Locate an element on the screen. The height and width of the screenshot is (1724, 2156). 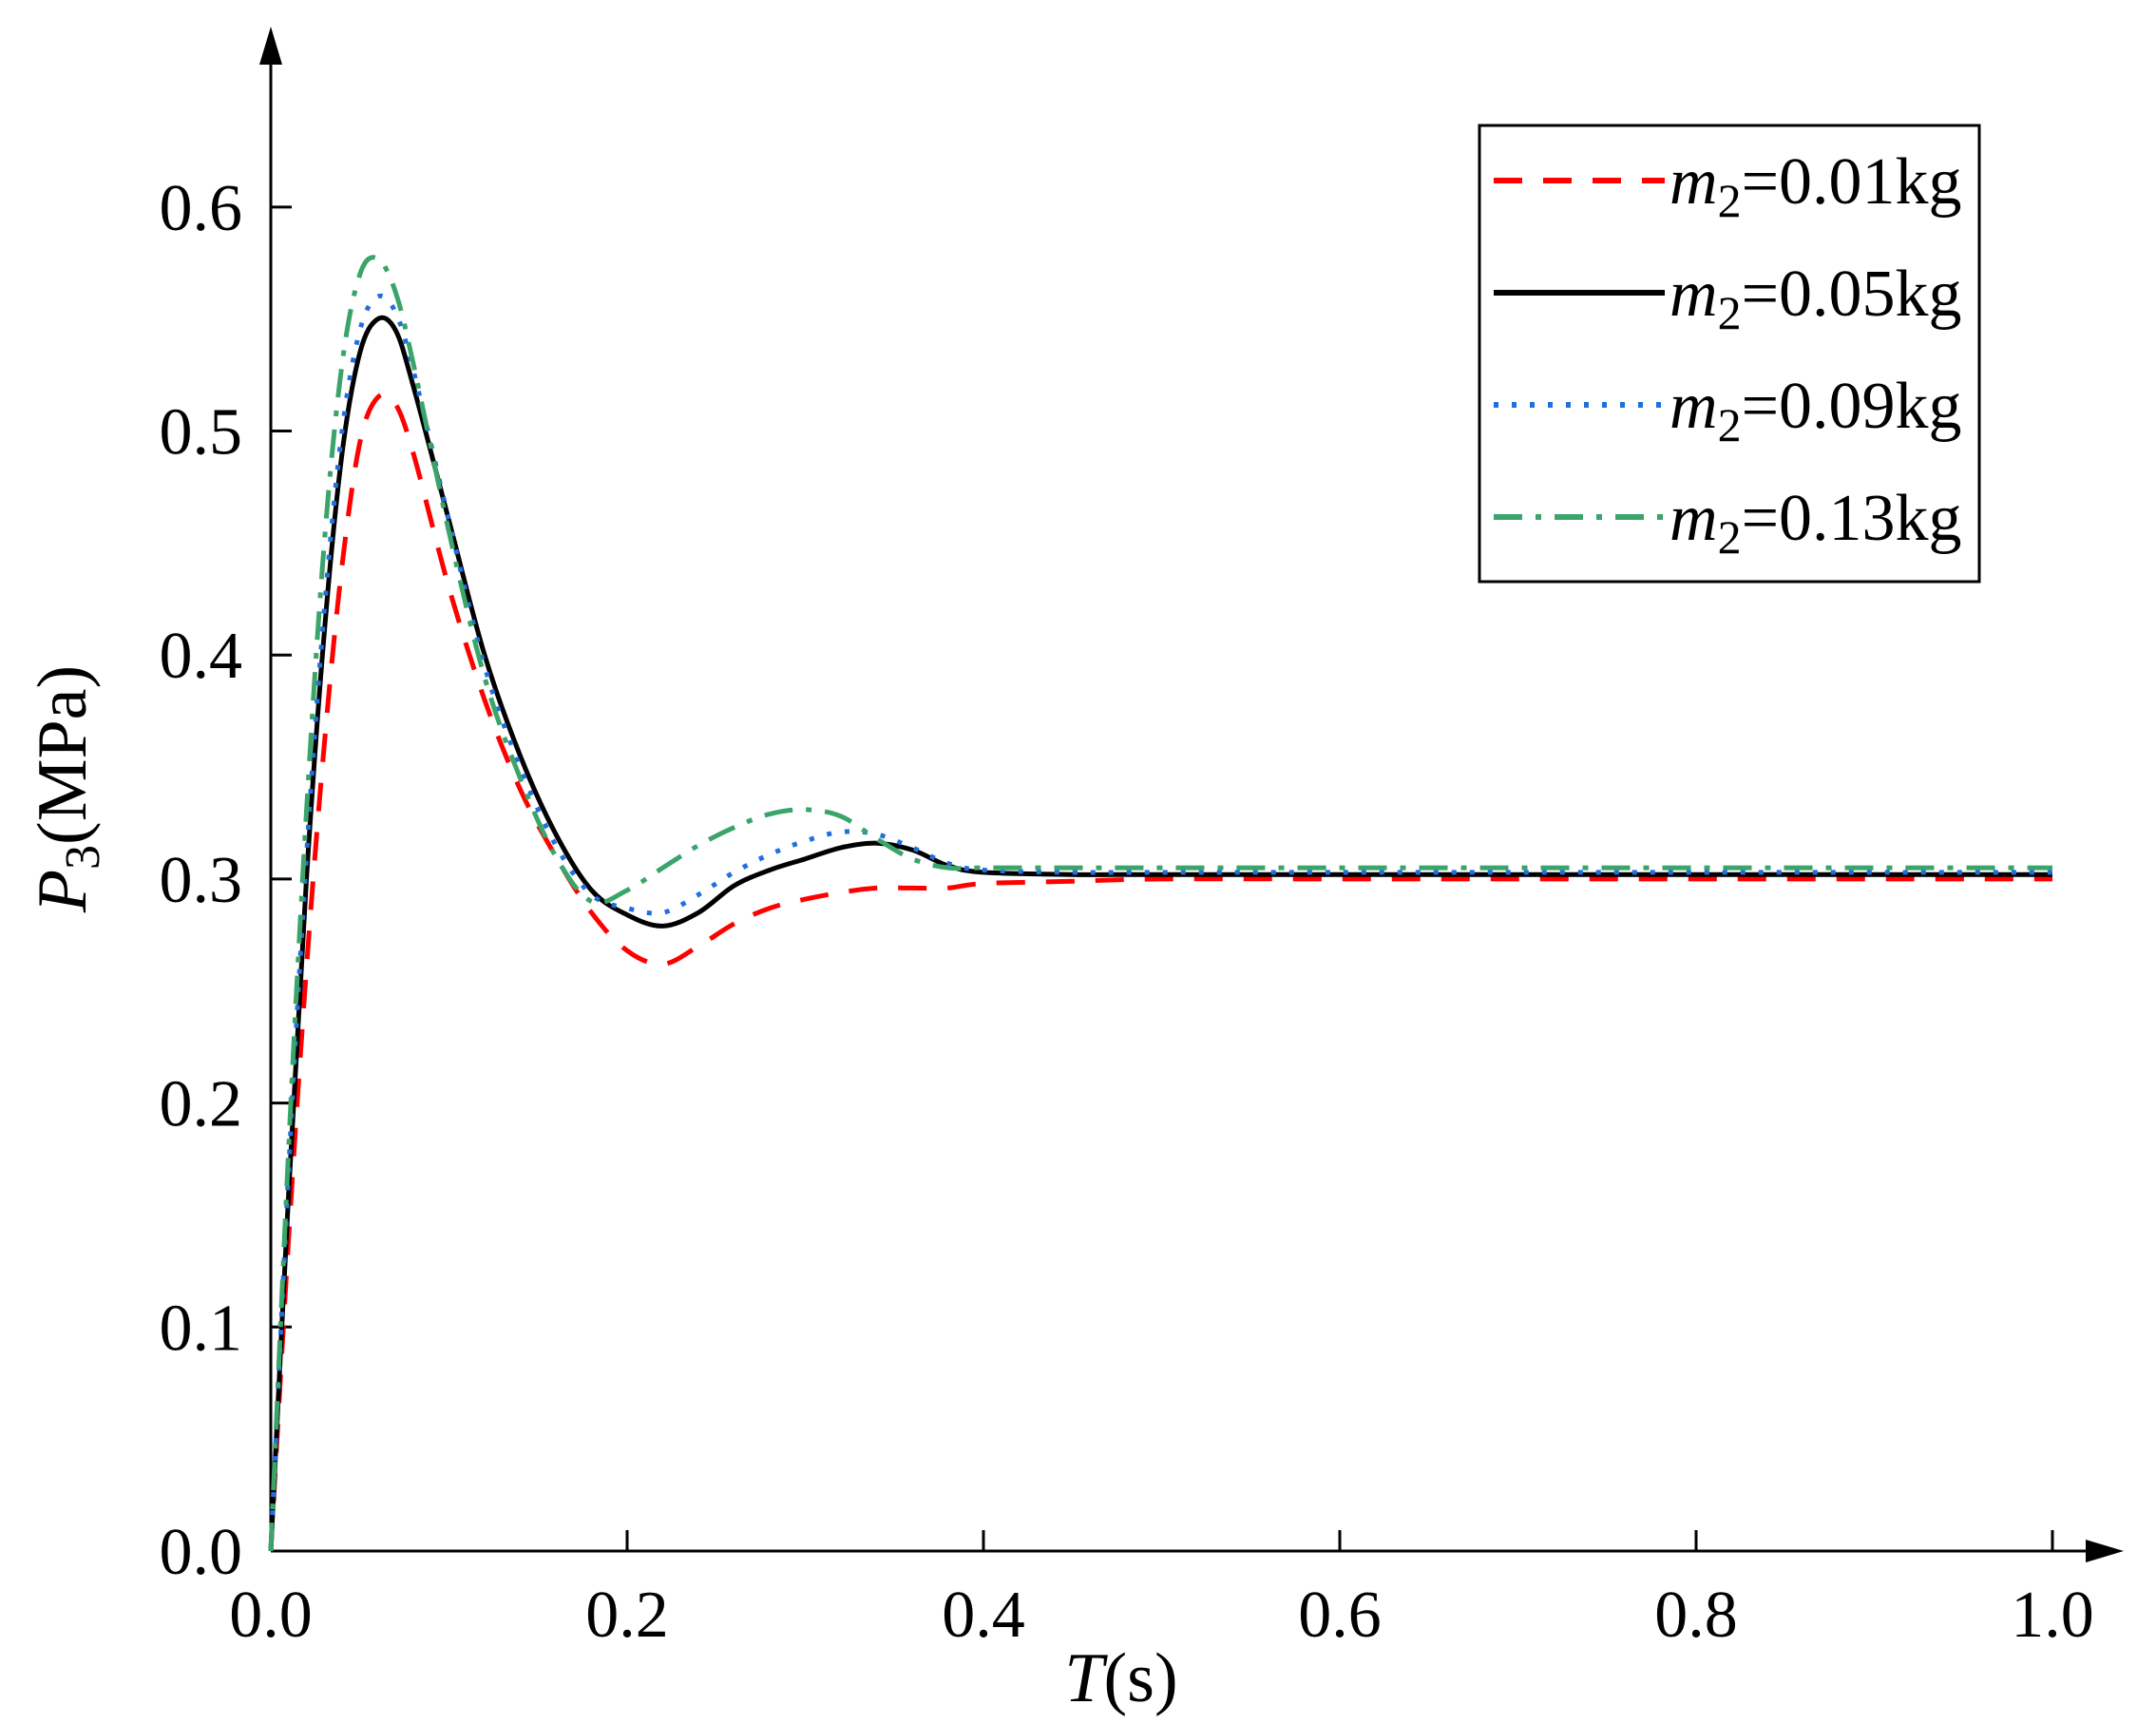
y-axis-arrow is located at coordinates (271, 46).